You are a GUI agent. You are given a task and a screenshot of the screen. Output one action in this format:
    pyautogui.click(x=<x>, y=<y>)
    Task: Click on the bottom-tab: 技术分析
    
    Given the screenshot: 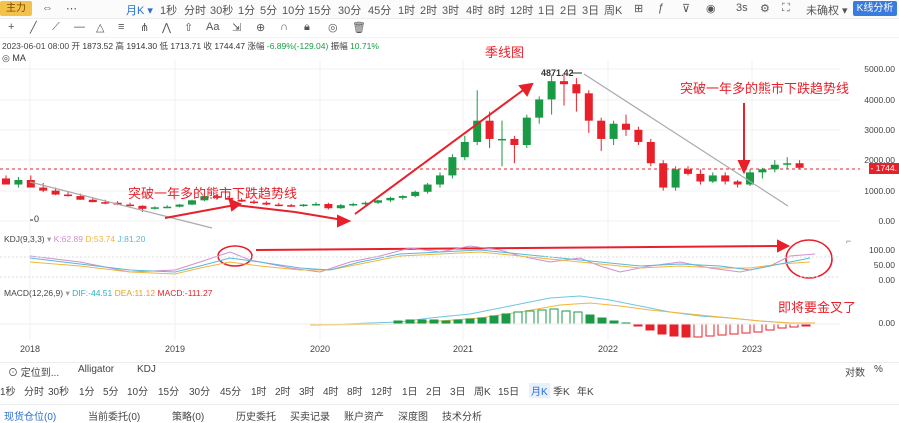 What is the action you would take?
    pyautogui.click(x=462, y=417)
    